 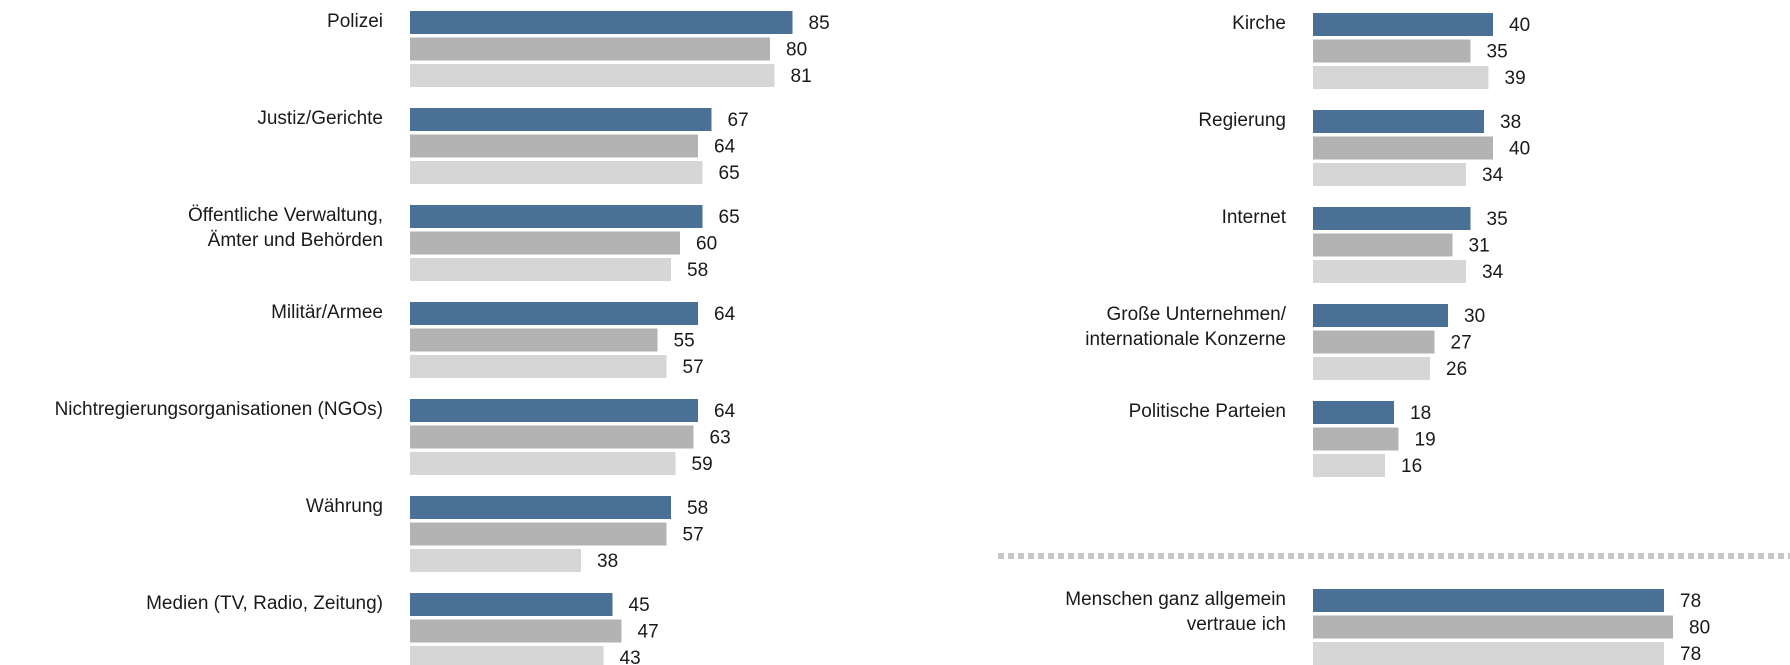 What do you see at coordinates (1207, 411) in the screenshot?
I see `category-label-line: Politische Parteien` at bounding box center [1207, 411].